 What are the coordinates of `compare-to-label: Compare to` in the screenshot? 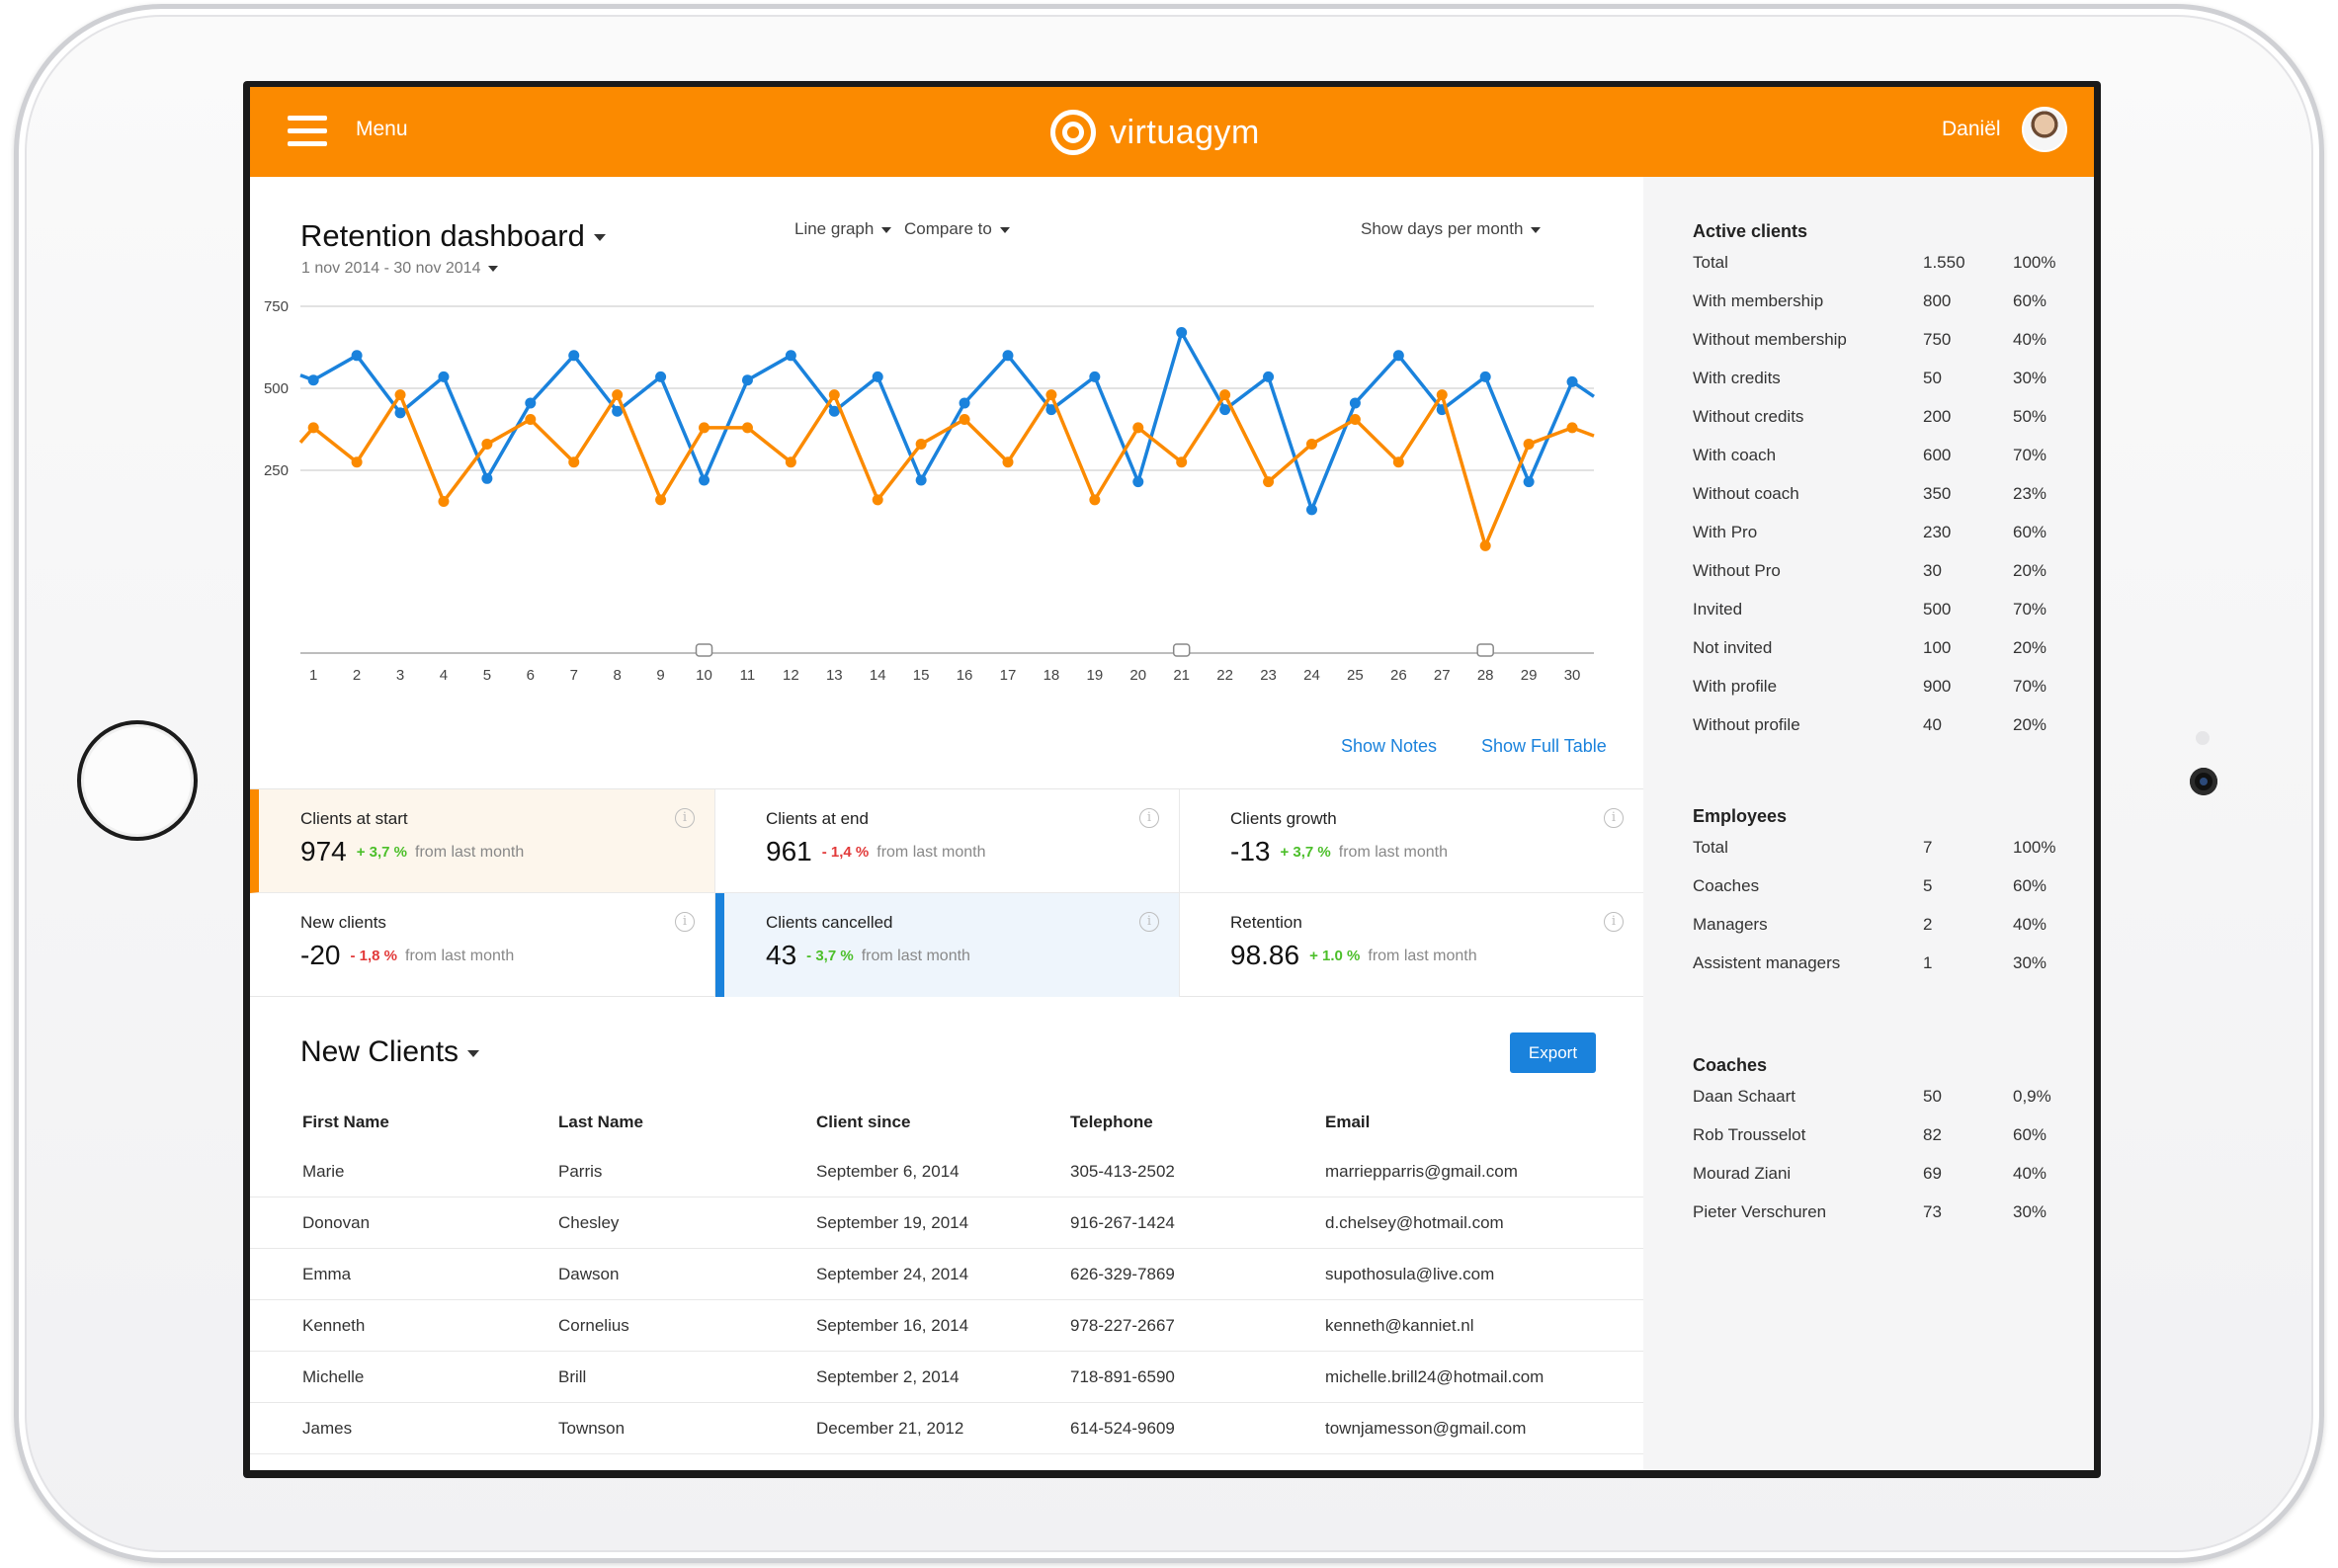 It's located at (948, 228).